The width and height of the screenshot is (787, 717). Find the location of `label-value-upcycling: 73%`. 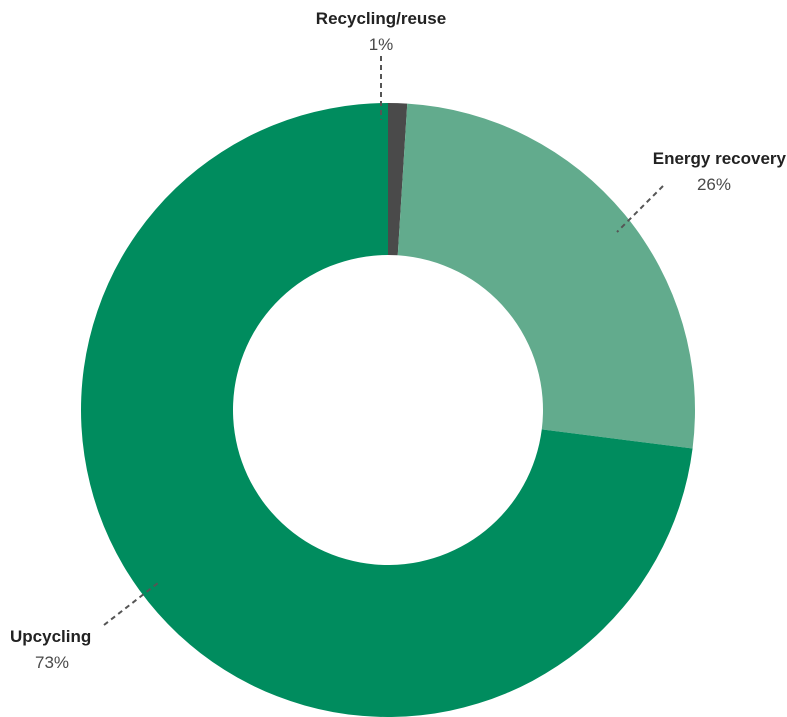

label-value-upcycling: 73% is located at coordinates (52, 662).